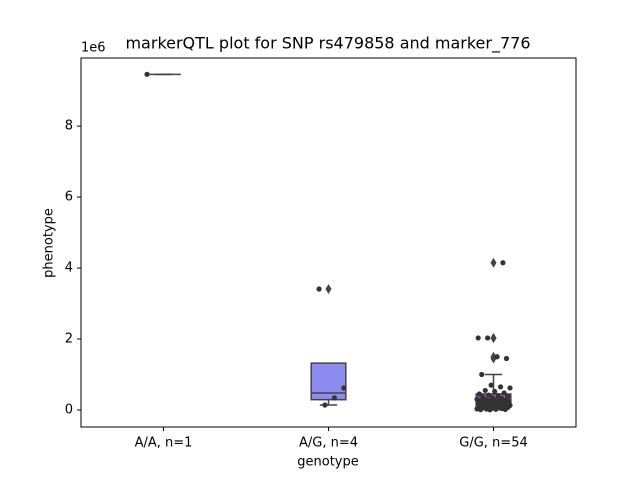 The width and height of the screenshot is (640, 480). What do you see at coordinates (49, 243) in the screenshot?
I see `y-axis-label: phenotype` at bounding box center [49, 243].